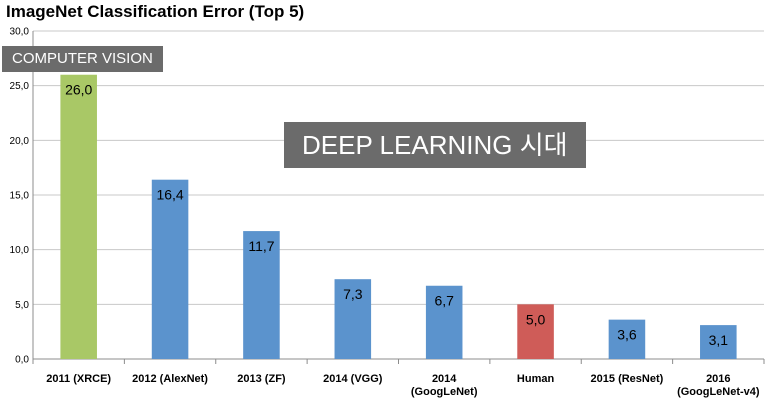  I want to click on chart-title: ImageNet Classification Error (Top 5), so click(155, 11).